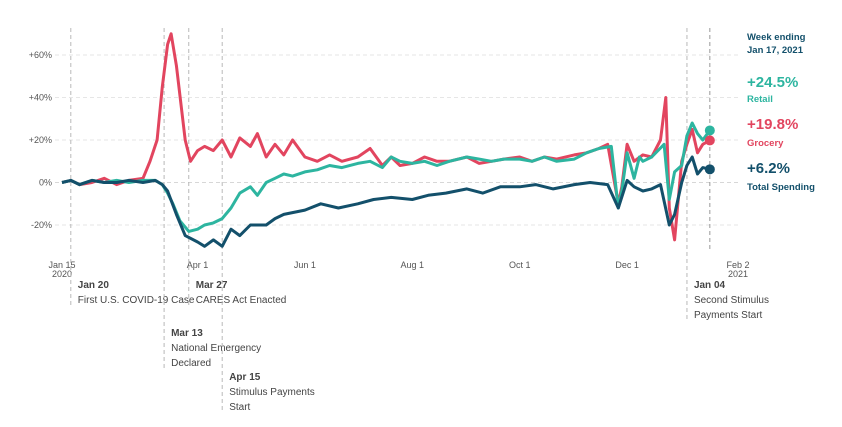 The height and width of the screenshot is (427, 842). Describe the element at coordinates (781, 187) in the screenshot. I see `legend-label: Total Spending` at that location.